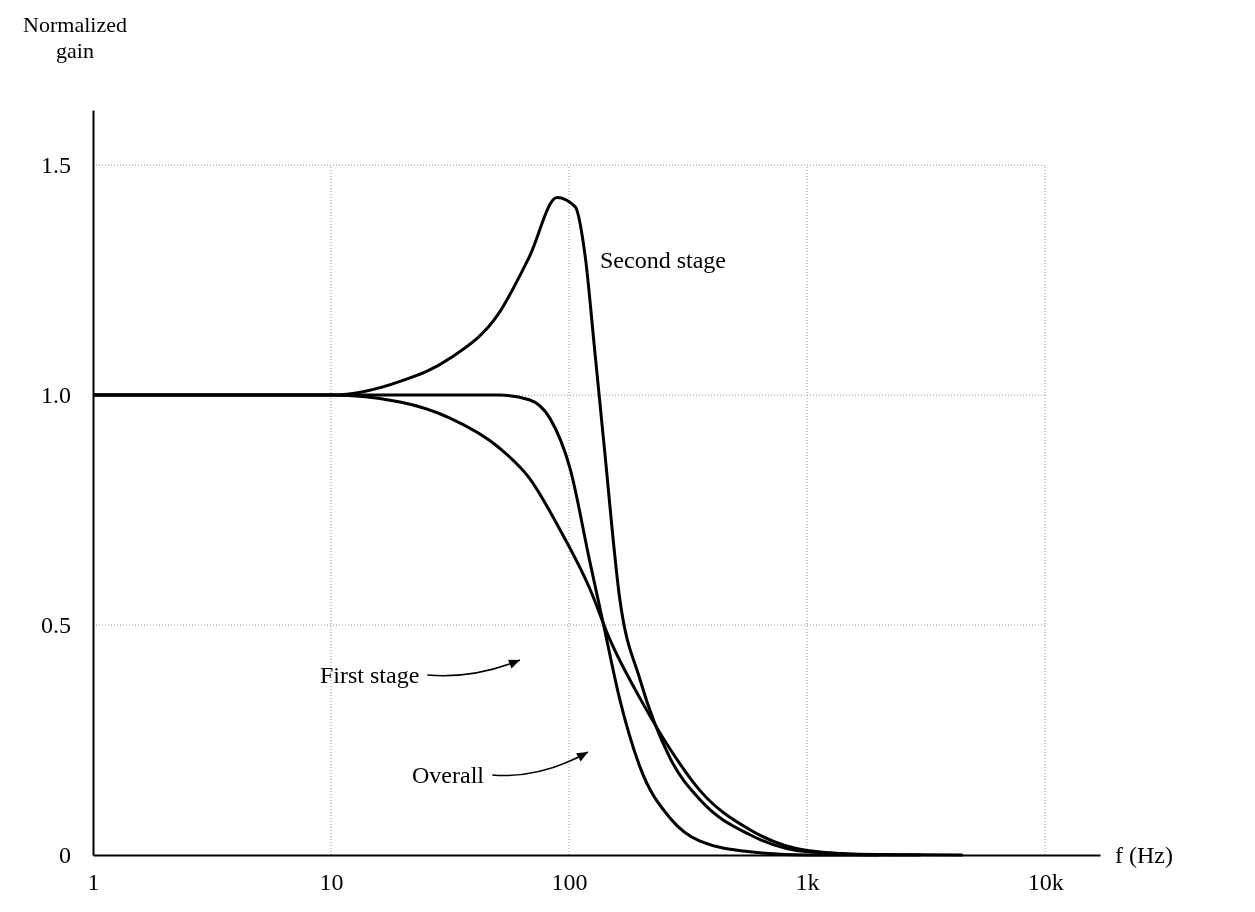 This screenshot has height=912, width=1255. I want to click on legend-label: First stage, so click(370, 675).